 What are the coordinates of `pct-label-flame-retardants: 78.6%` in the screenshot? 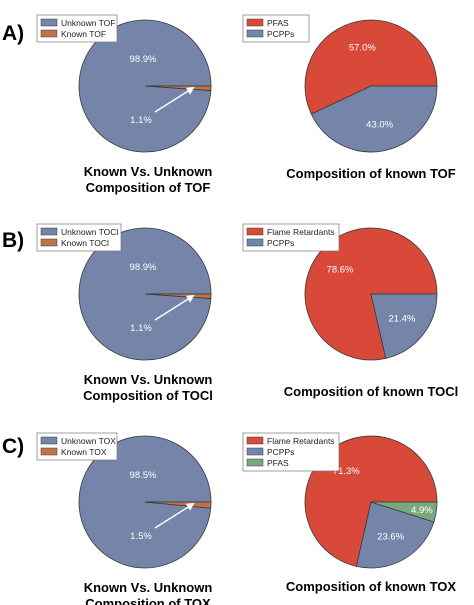 It's located at (340, 269).